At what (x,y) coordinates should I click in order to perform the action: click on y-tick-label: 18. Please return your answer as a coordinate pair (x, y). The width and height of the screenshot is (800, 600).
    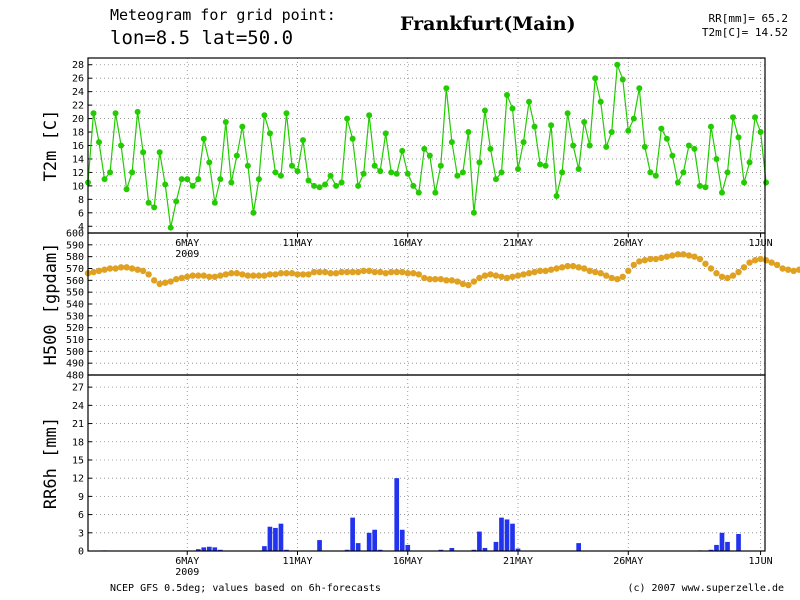
    Looking at the image, I should click on (78, 442).